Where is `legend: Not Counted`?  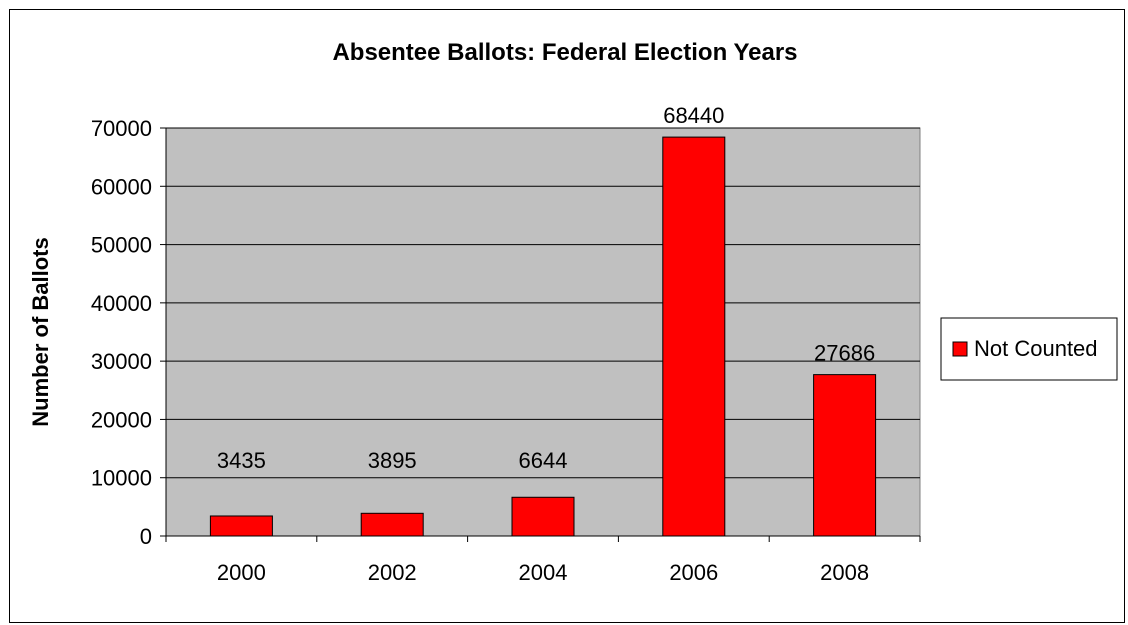 legend: Not Counted is located at coordinates (1029, 349).